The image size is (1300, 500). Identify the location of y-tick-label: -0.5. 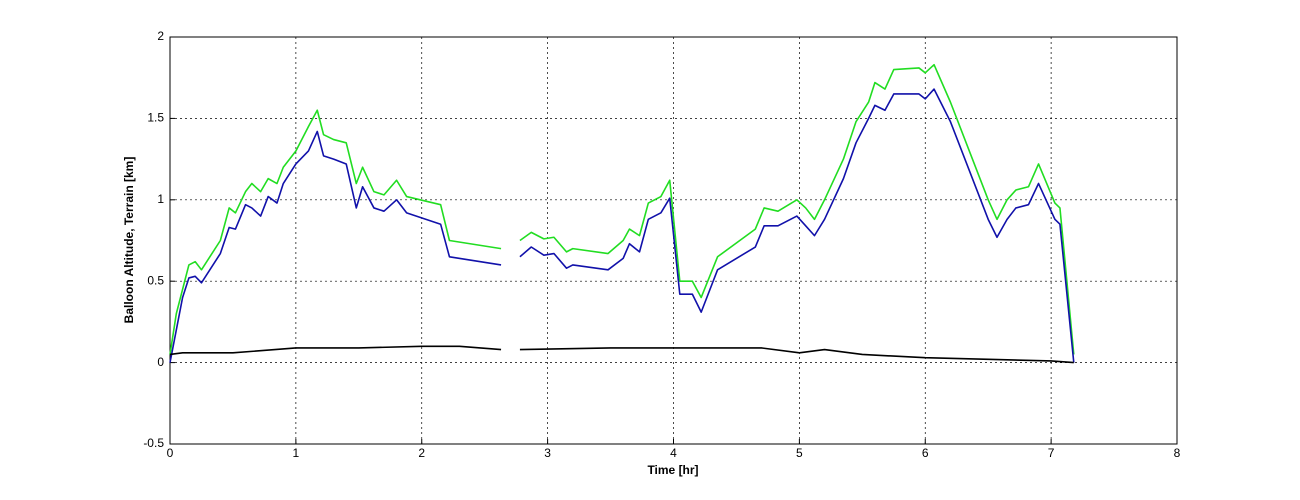
(153, 443).